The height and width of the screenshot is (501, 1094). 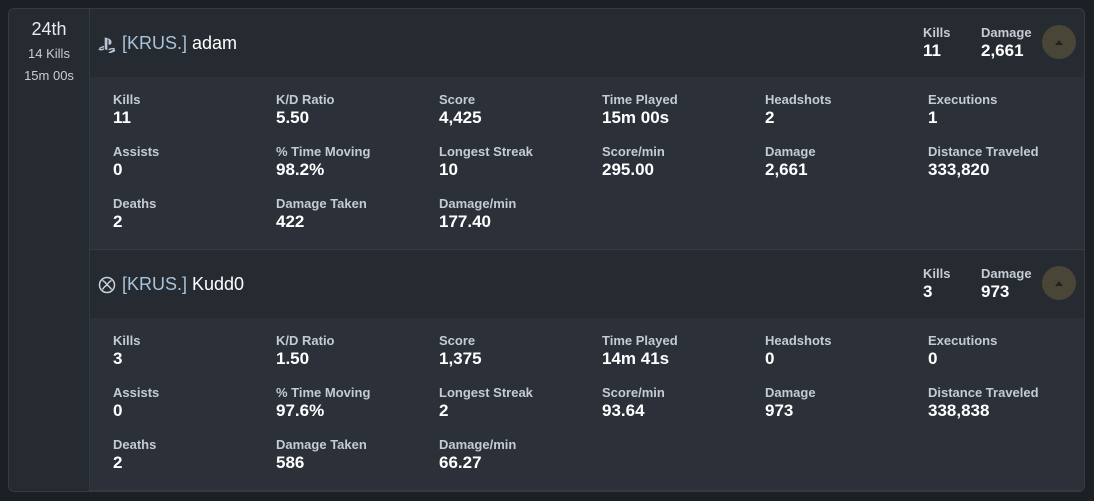 What do you see at coordinates (779, 410) in the screenshot?
I see `stat-value: 973` at bounding box center [779, 410].